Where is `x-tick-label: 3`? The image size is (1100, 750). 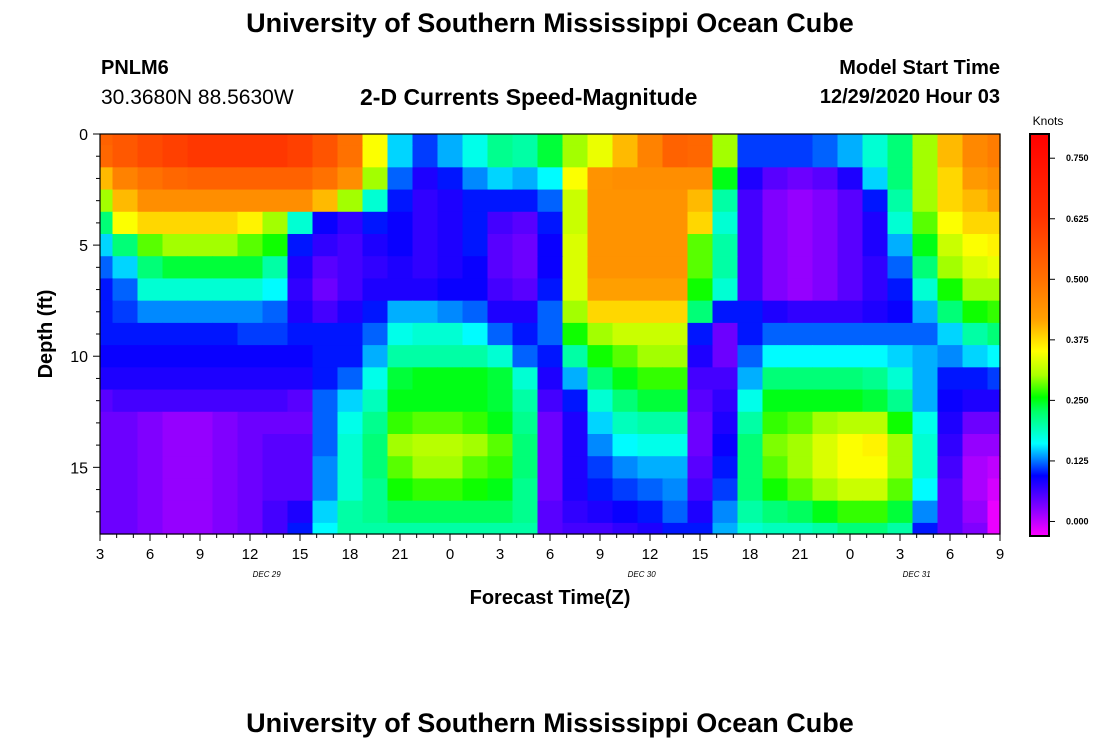
x-tick-label: 3 is located at coordinates (900, 554).